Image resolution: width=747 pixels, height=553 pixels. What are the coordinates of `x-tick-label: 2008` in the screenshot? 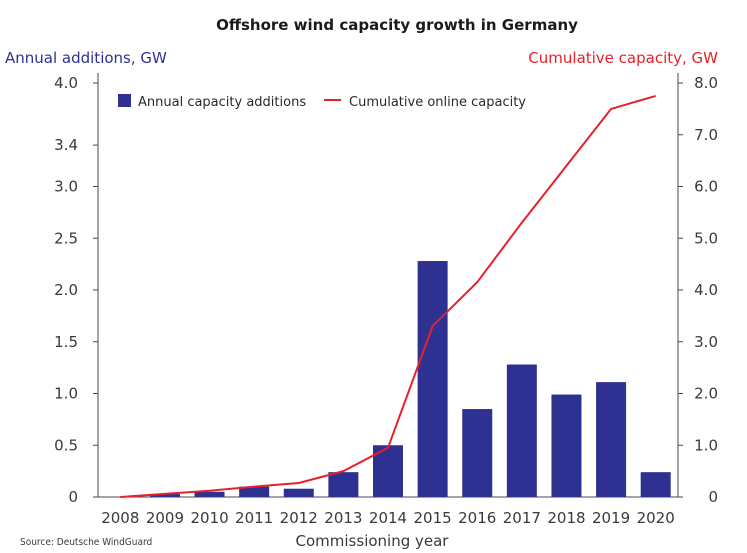 It's located at (120, 518).